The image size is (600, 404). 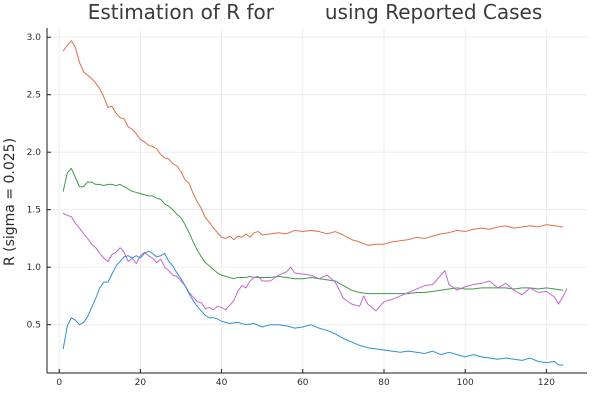 I want to click on x-tick-label: 80, so click(x=384, y=383).